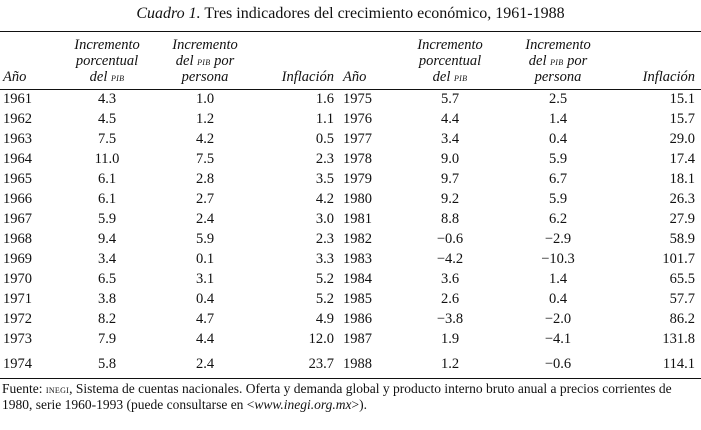  Describe the element at coordinates (357, 259) in the screenshot. I see `year-cell: 1983` at that location.